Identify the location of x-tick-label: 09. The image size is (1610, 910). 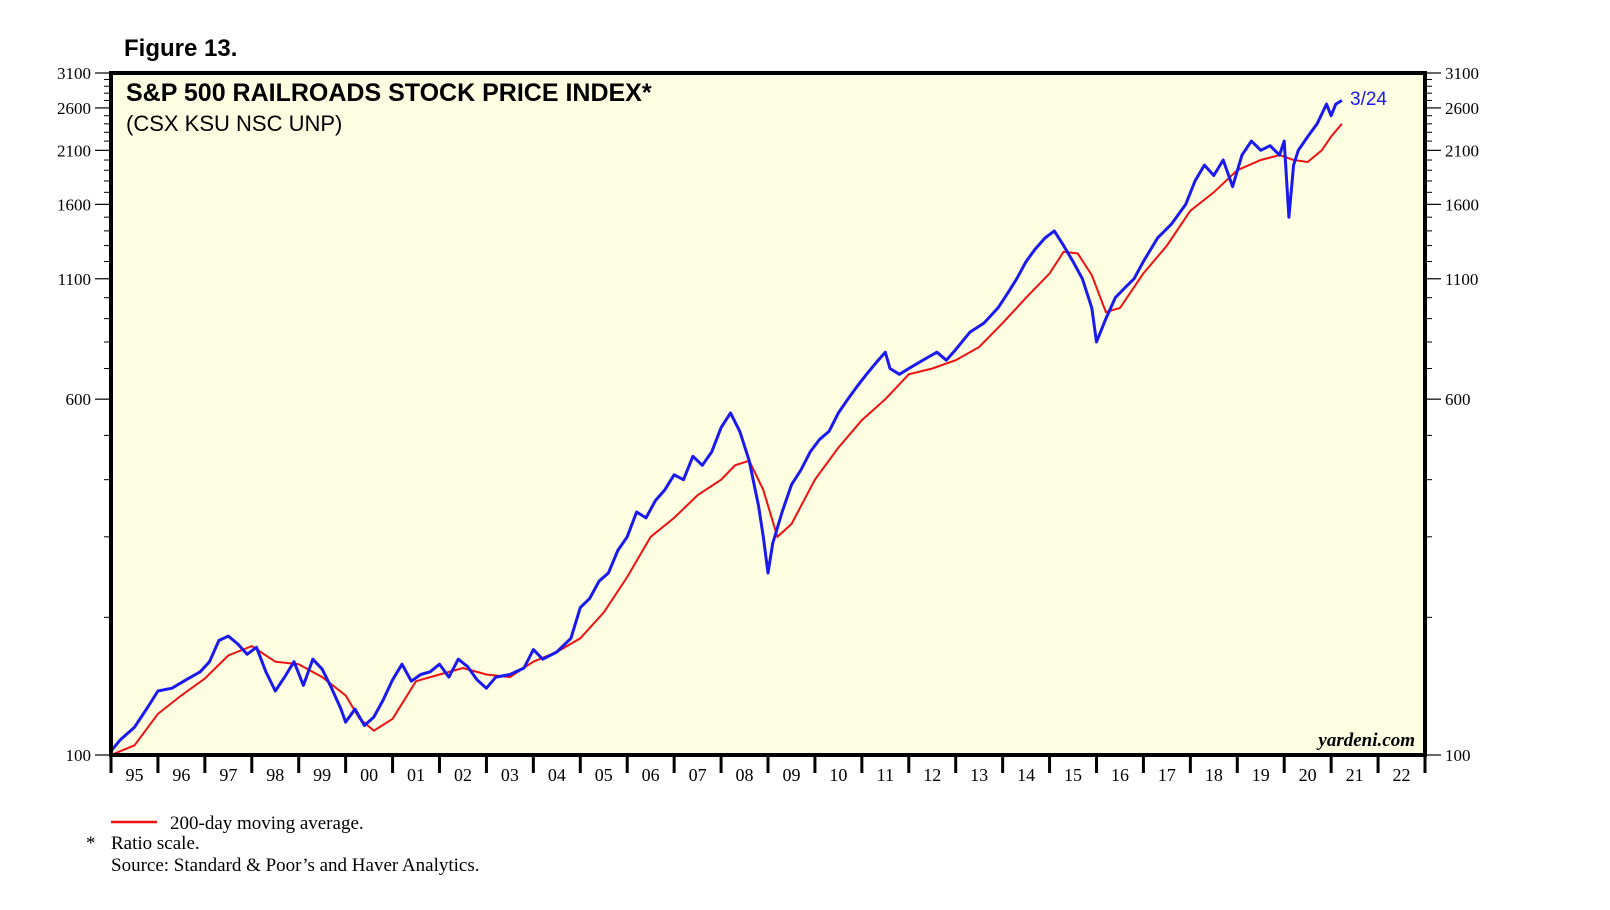
(791, 775).